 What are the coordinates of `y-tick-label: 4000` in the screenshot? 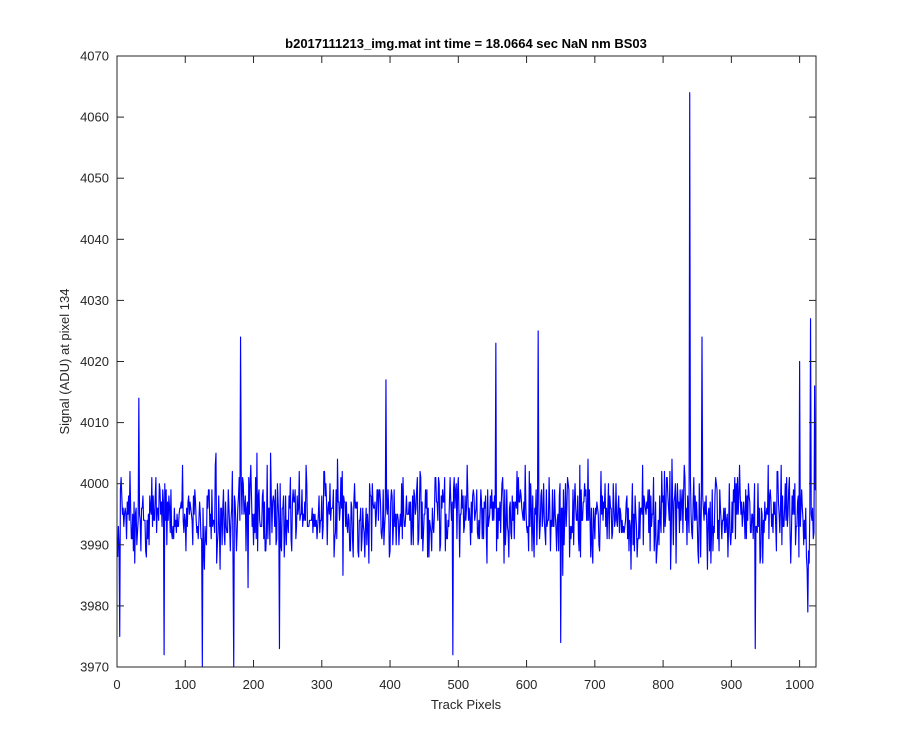 It's located at (94, 483).